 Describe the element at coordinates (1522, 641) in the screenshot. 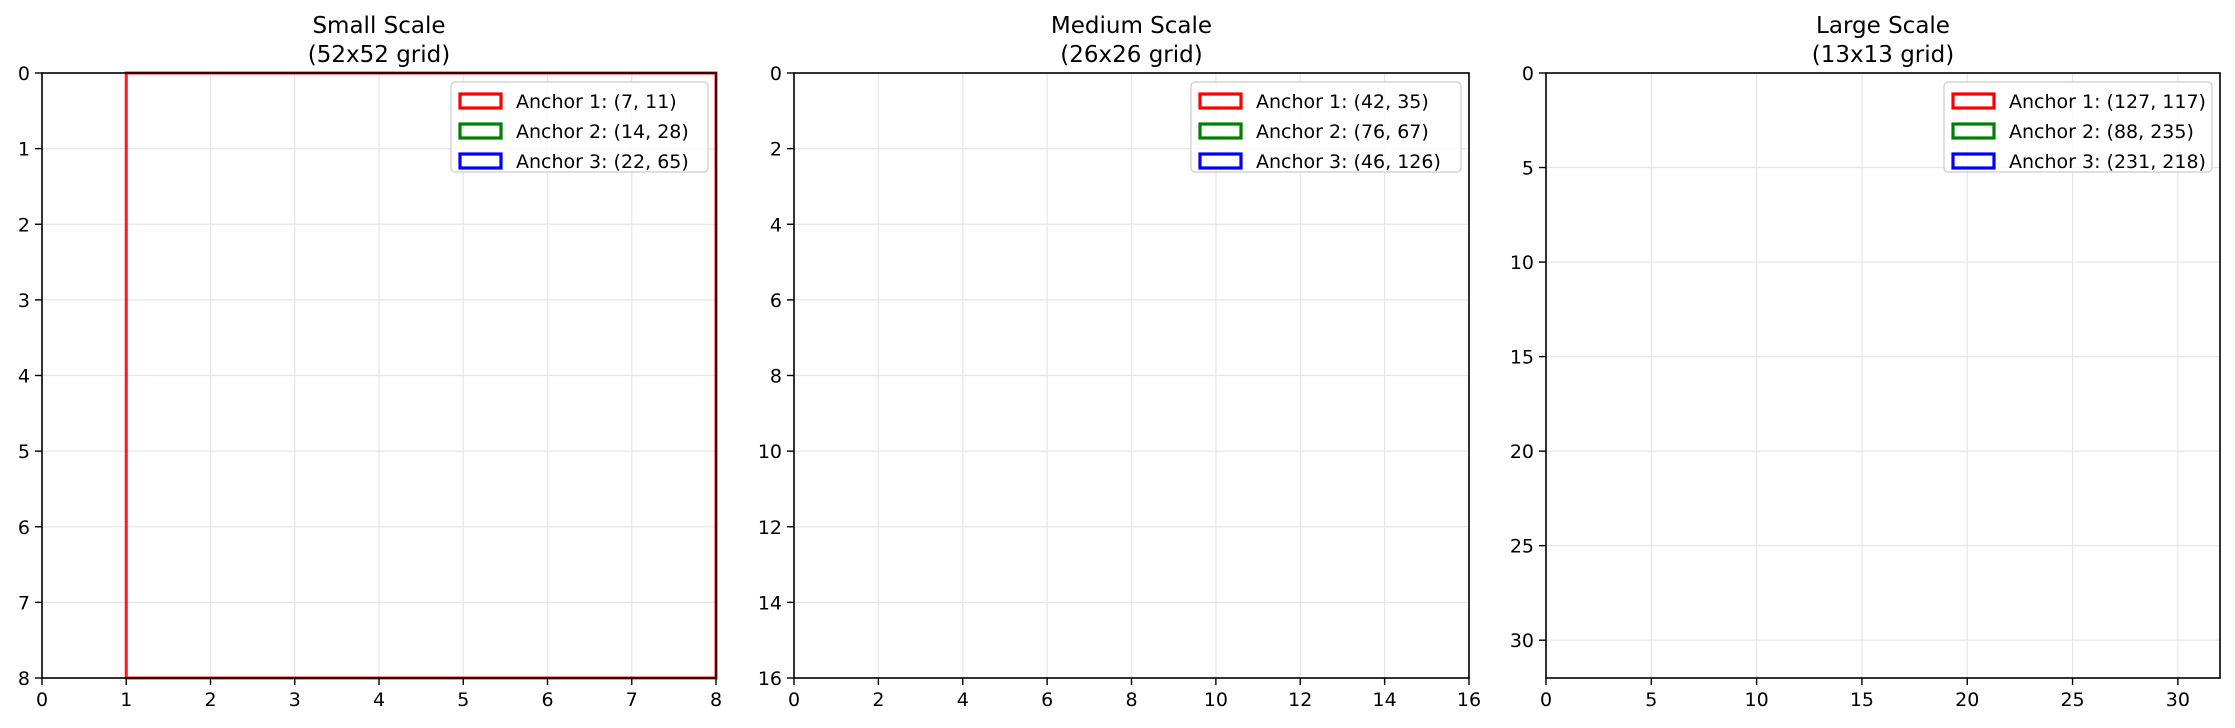

I see `y-tick-label: 30` at that location.